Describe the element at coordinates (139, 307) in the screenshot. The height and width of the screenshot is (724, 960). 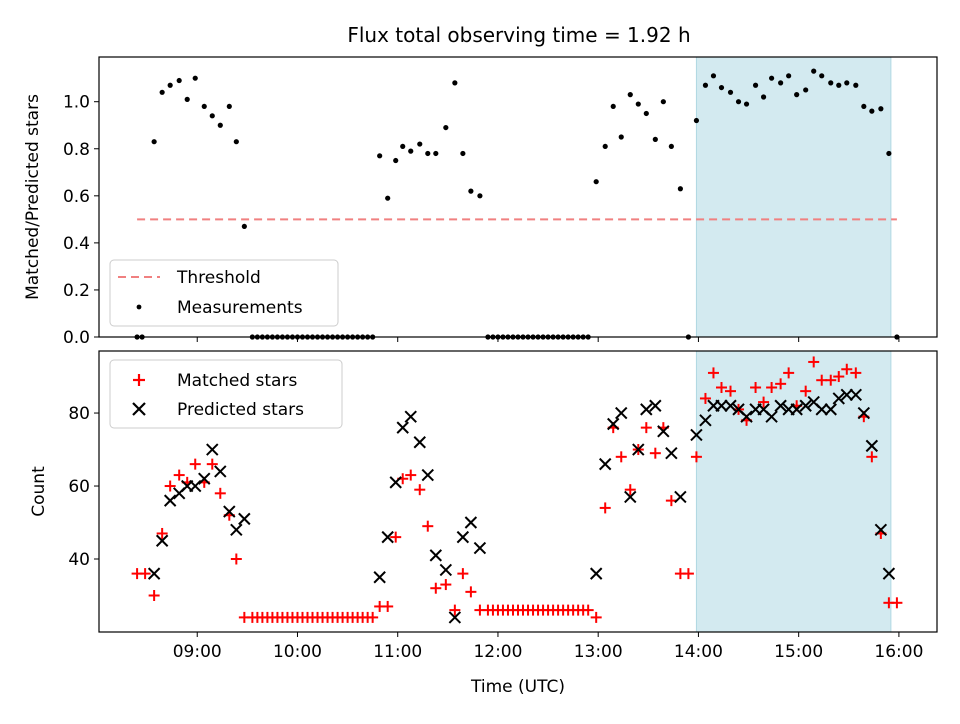
I see `legend-measurements-swatch` at that location.